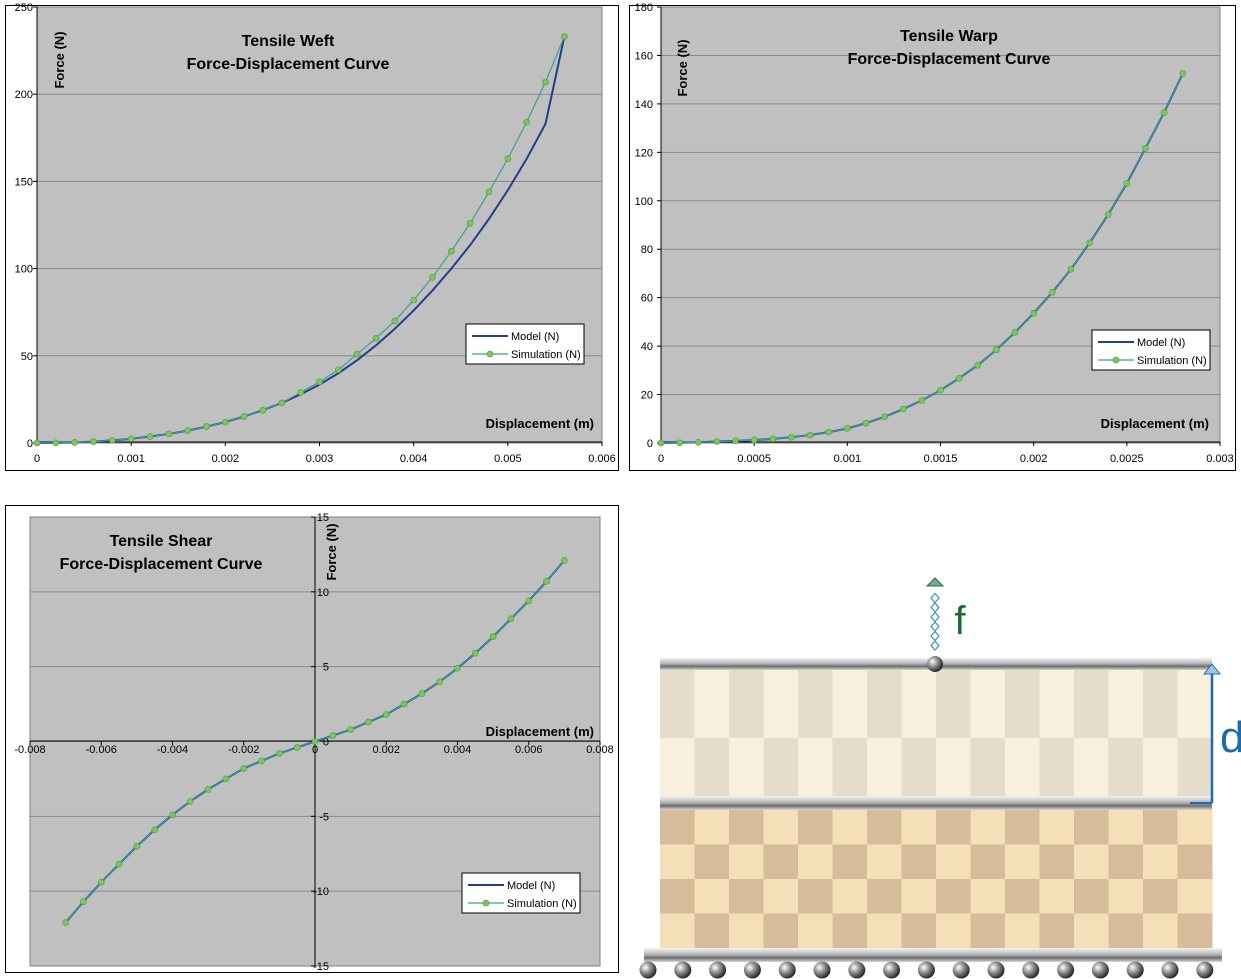  I want to click on y-tick-label: 150, so click(24, 182).